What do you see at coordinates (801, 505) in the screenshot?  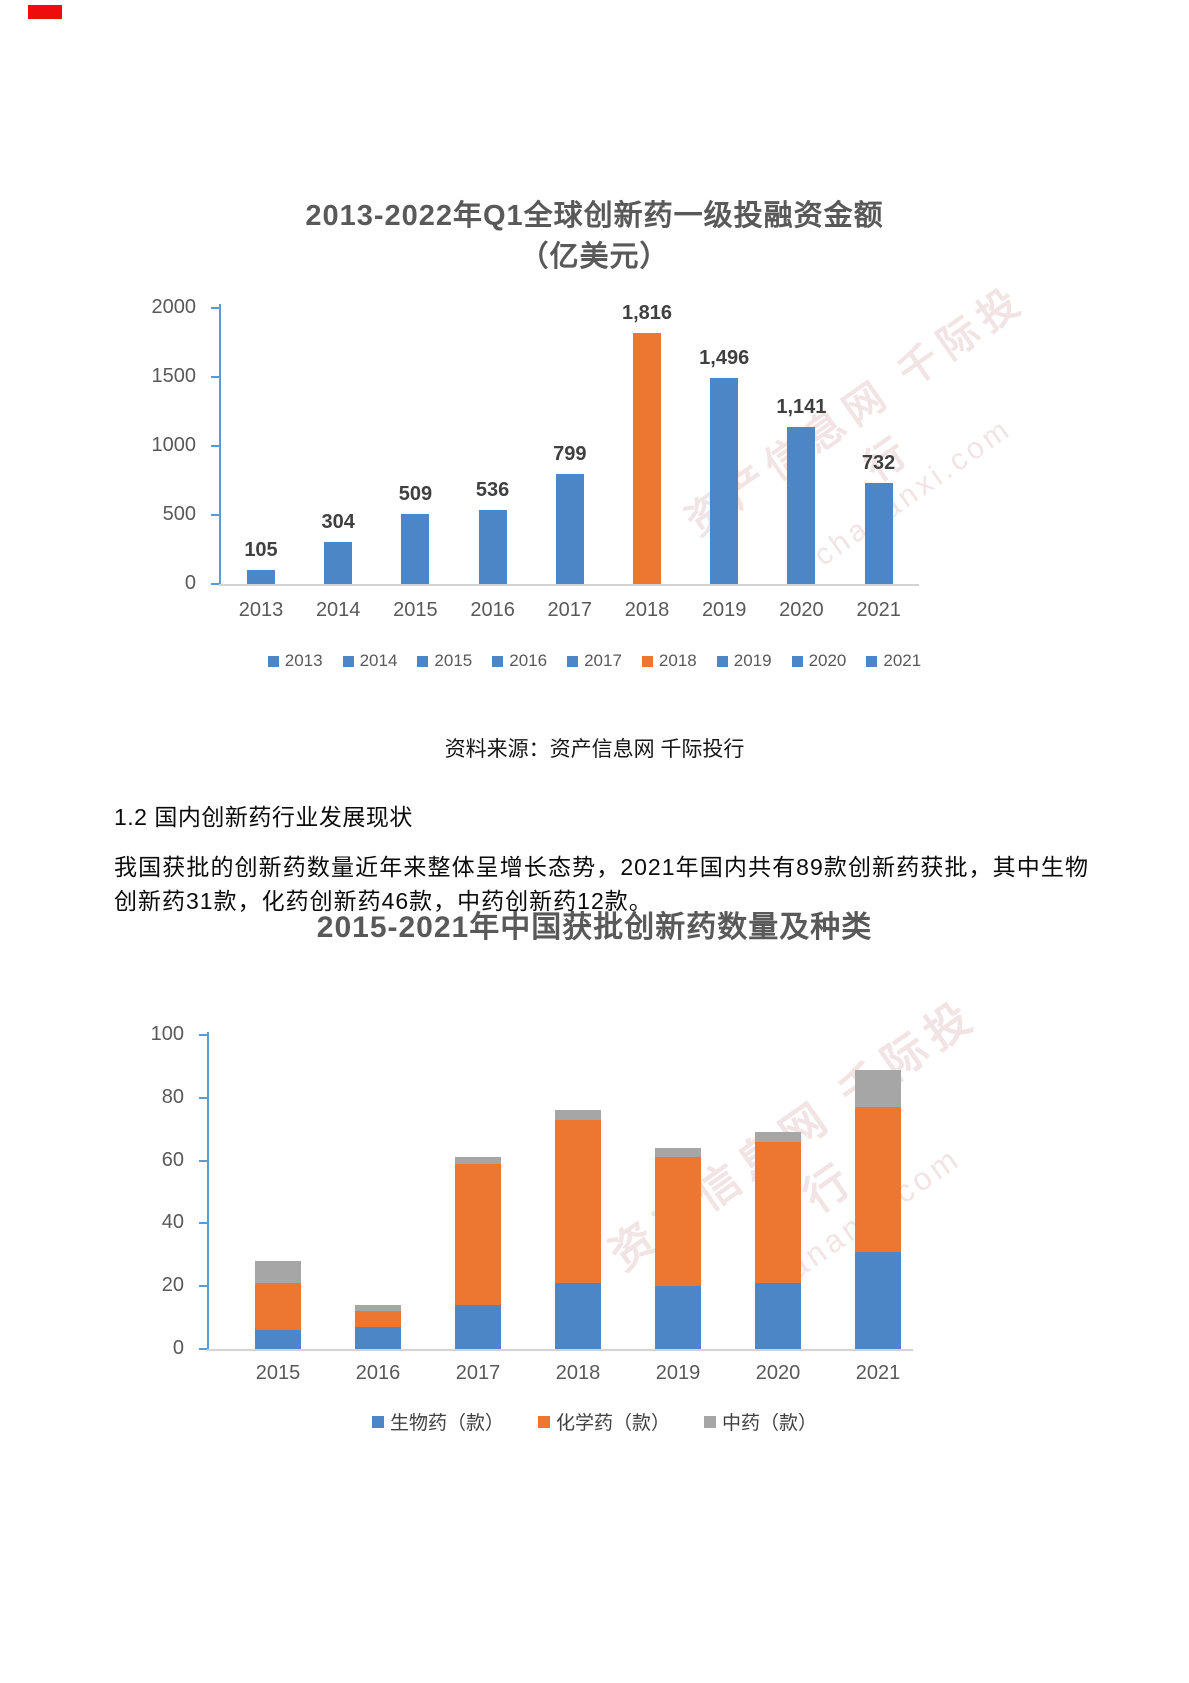 I see `chart1-bar-2020` at bounding box center [801, 505].